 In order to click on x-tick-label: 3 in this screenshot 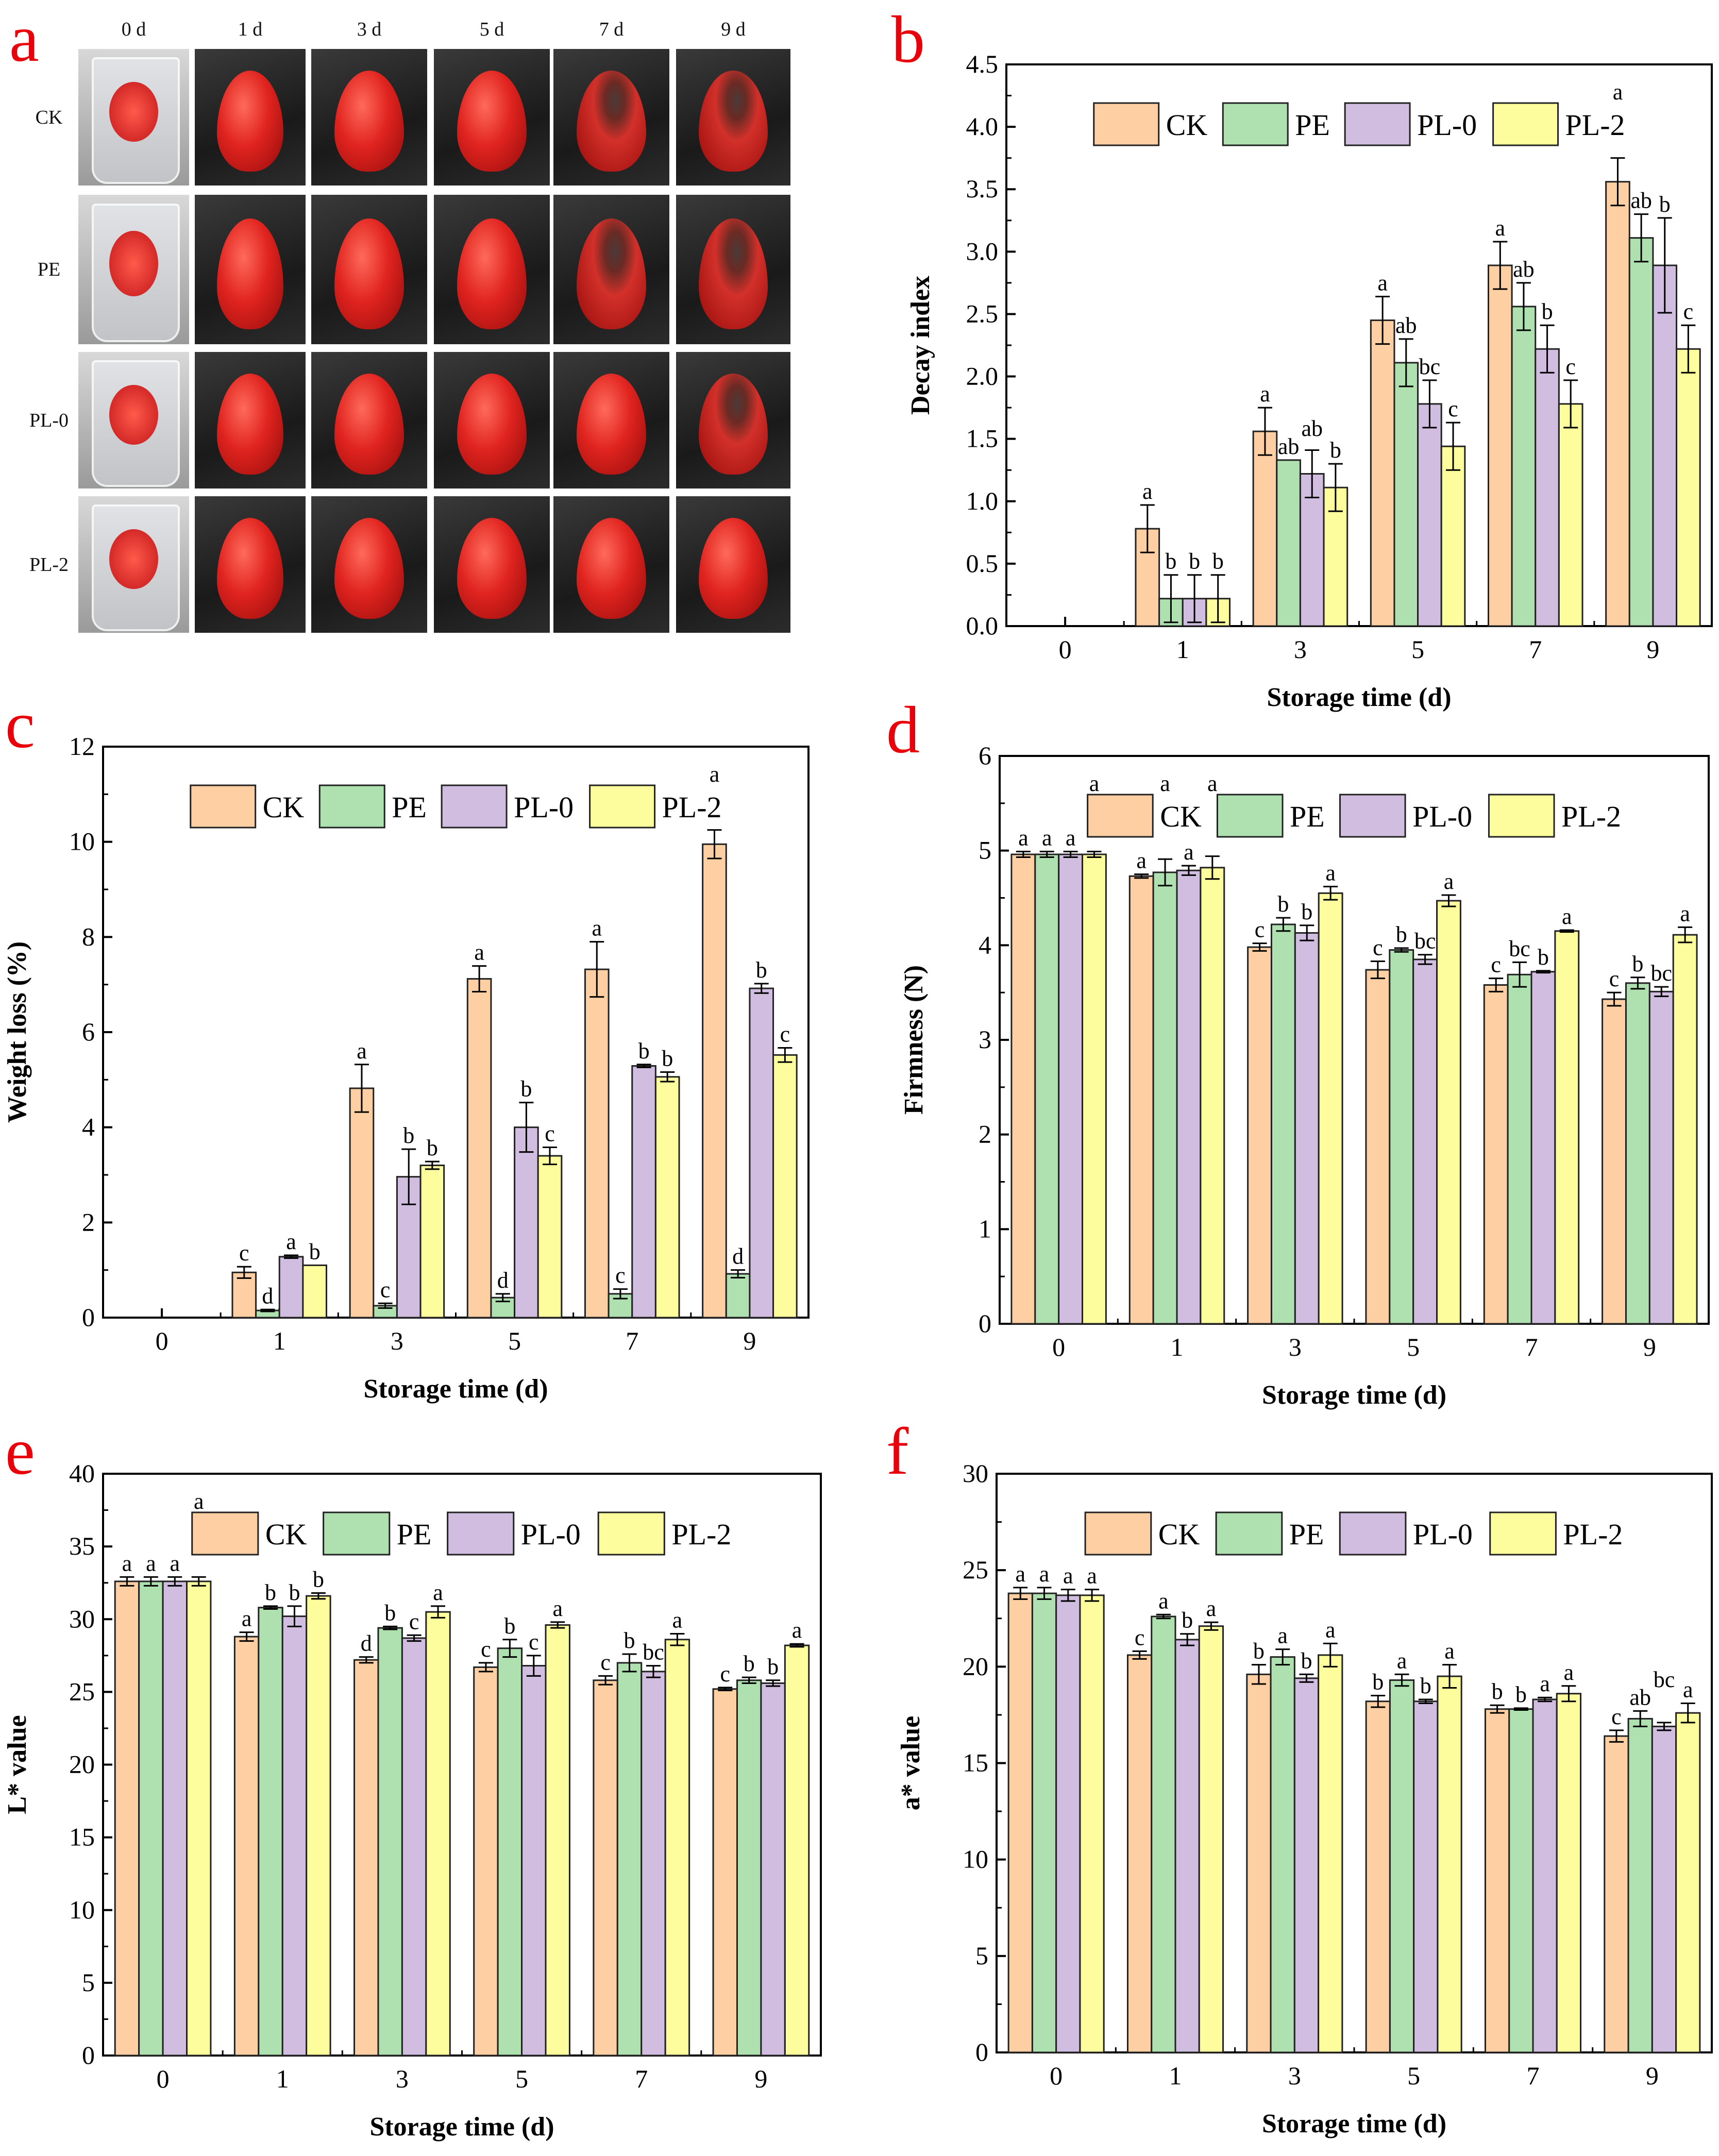, I will do `click(1300, 649)`.